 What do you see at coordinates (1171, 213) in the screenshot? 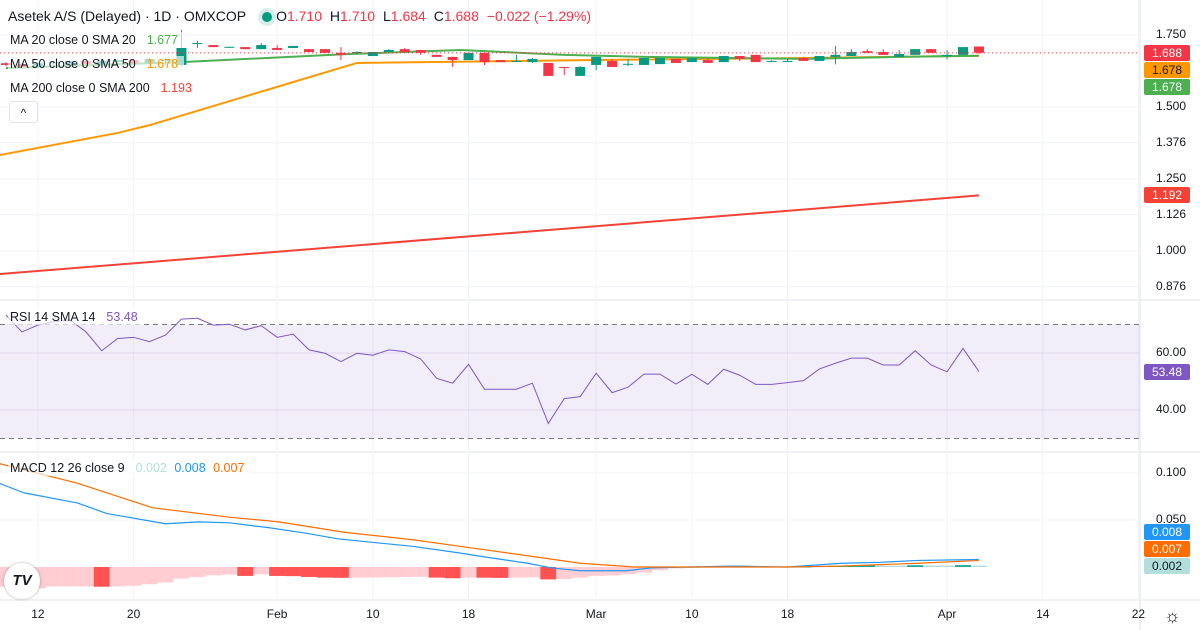
I see `price-tick-label: 1.126` at bounding box center [1171, 213].